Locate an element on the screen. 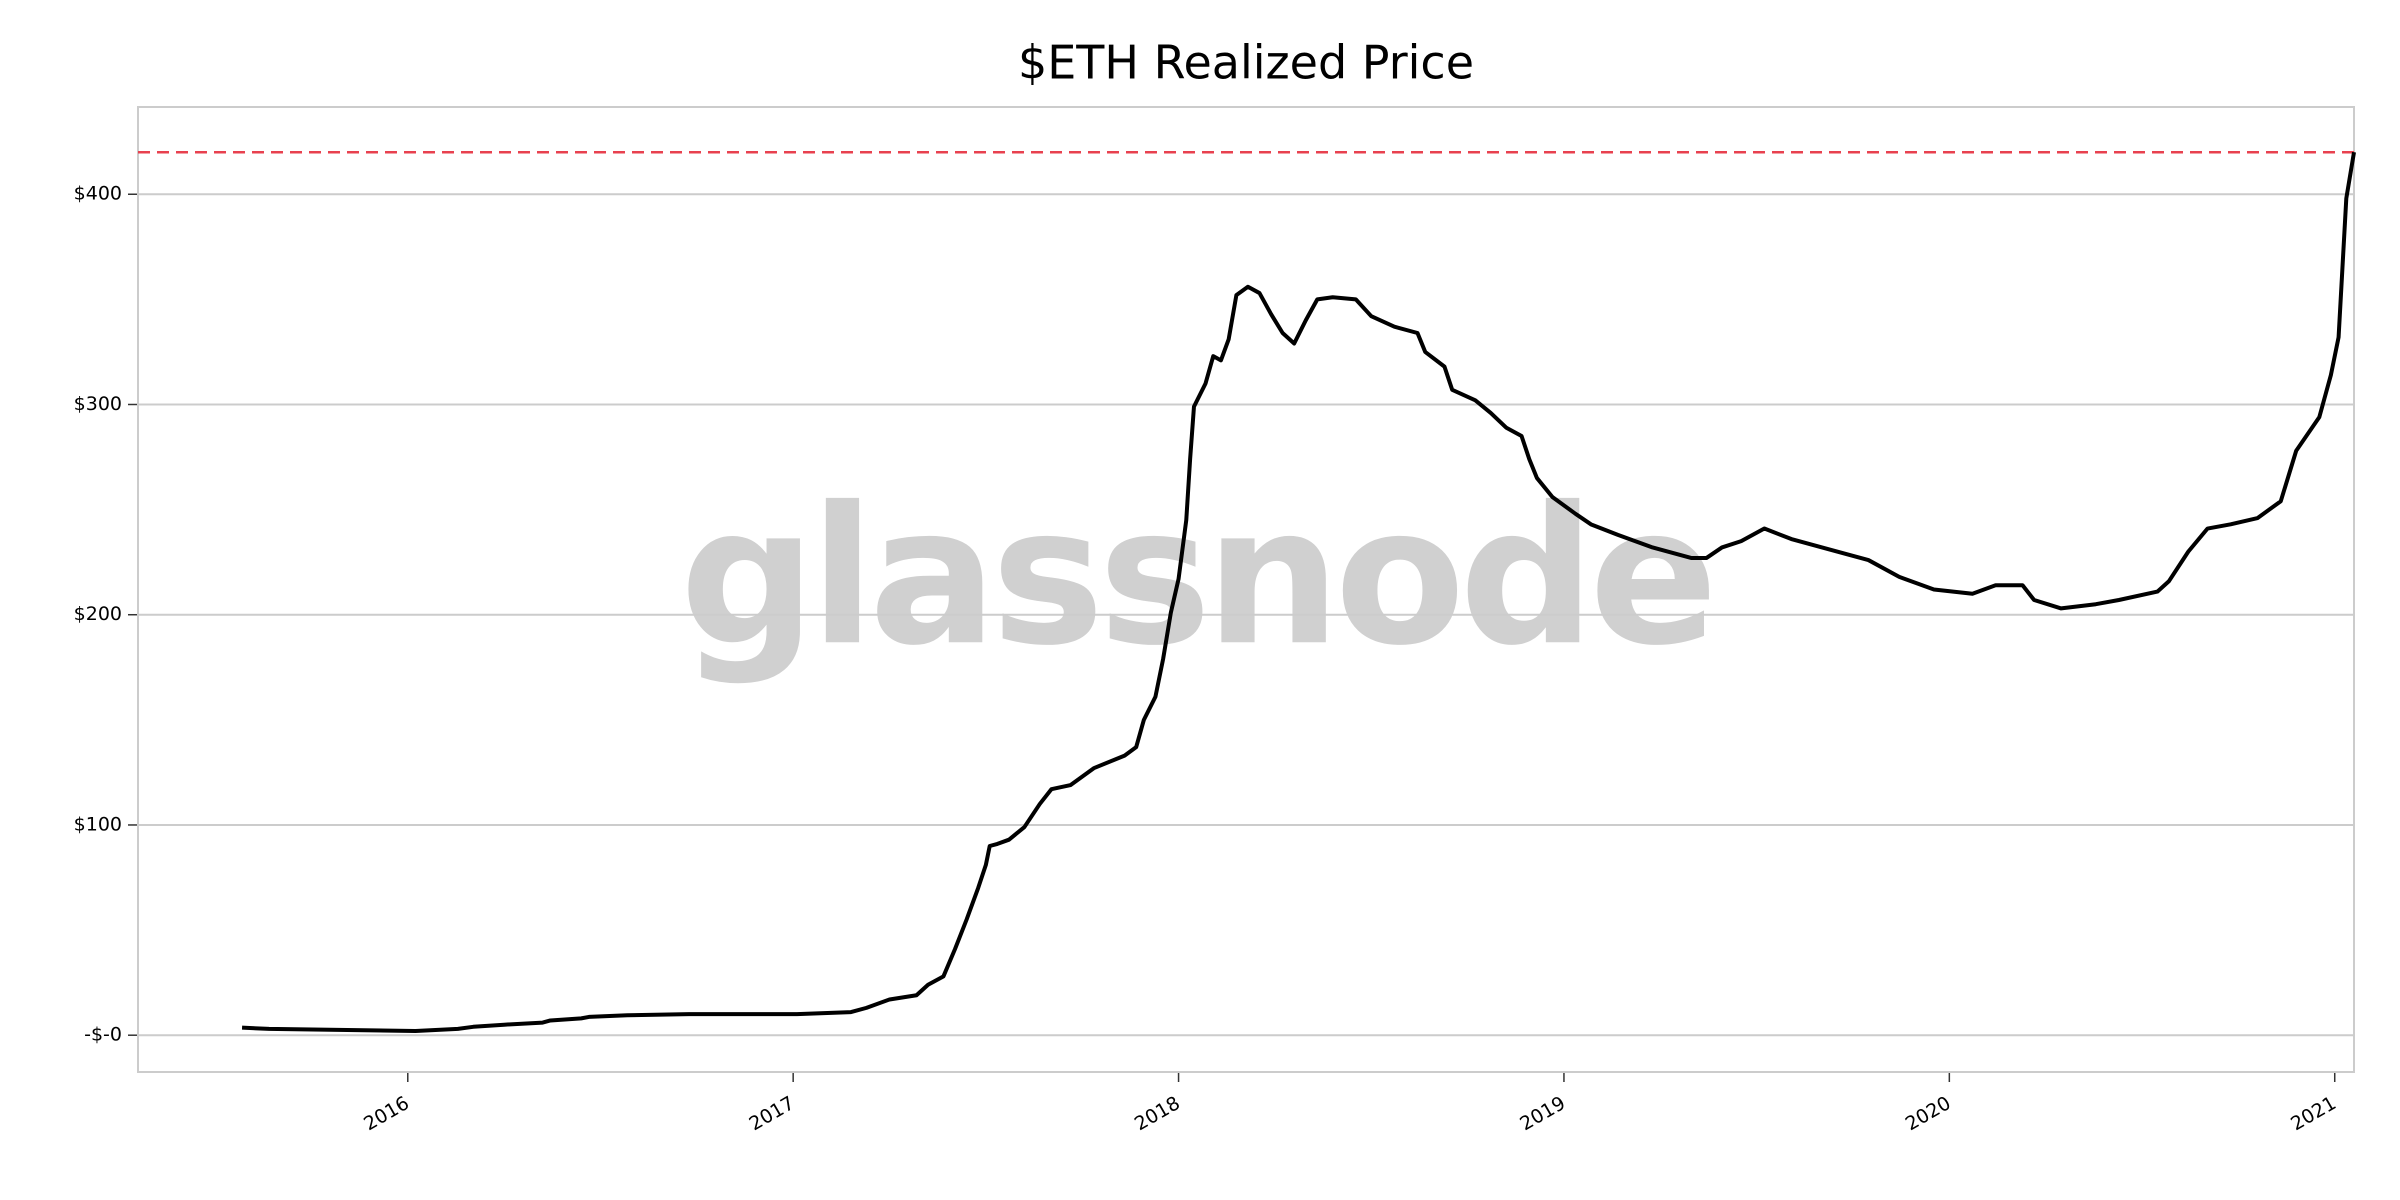  y-tick-label: $300 is located at coordinates (98, 404).